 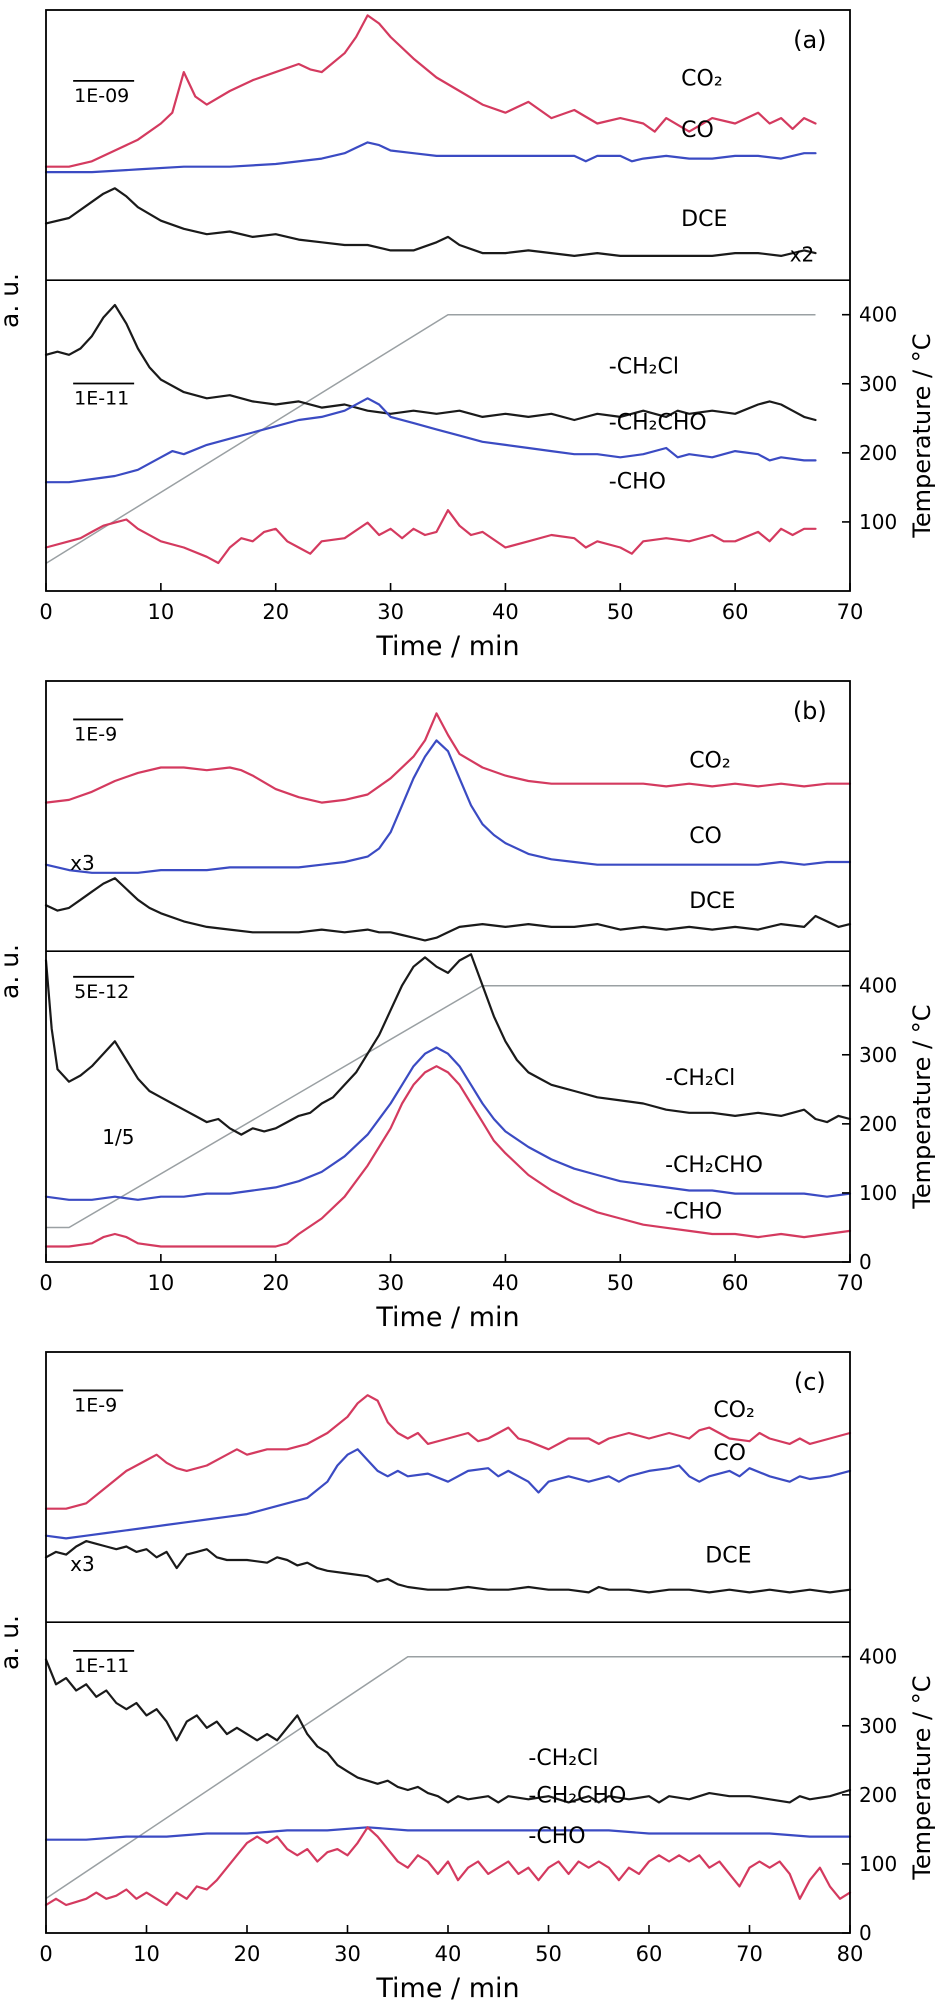 What do you see at coordinates (865, 1262) in the screenshot?
I see `temp-tick-label: 0` at bounding box center [865, 1262].